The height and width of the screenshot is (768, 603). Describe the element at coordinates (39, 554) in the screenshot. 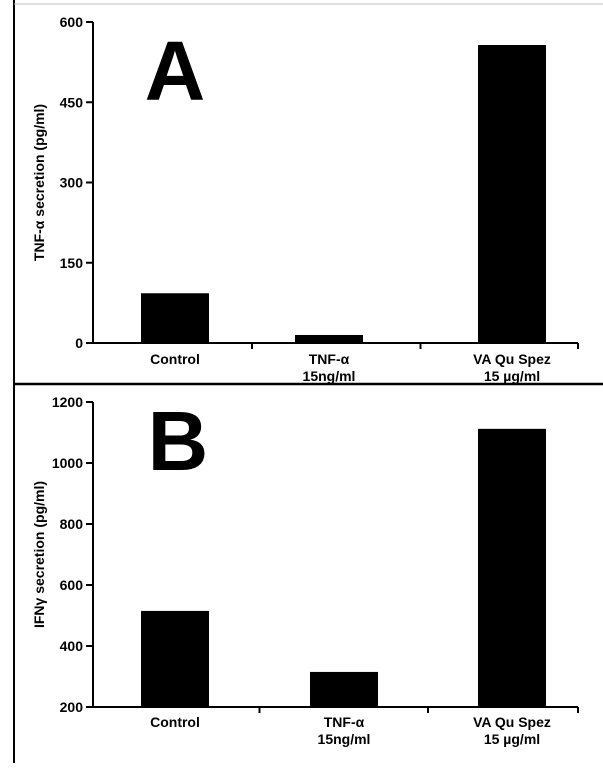

I see `y-axis-title: IFNγ secretion (pg/ml)` at that location.